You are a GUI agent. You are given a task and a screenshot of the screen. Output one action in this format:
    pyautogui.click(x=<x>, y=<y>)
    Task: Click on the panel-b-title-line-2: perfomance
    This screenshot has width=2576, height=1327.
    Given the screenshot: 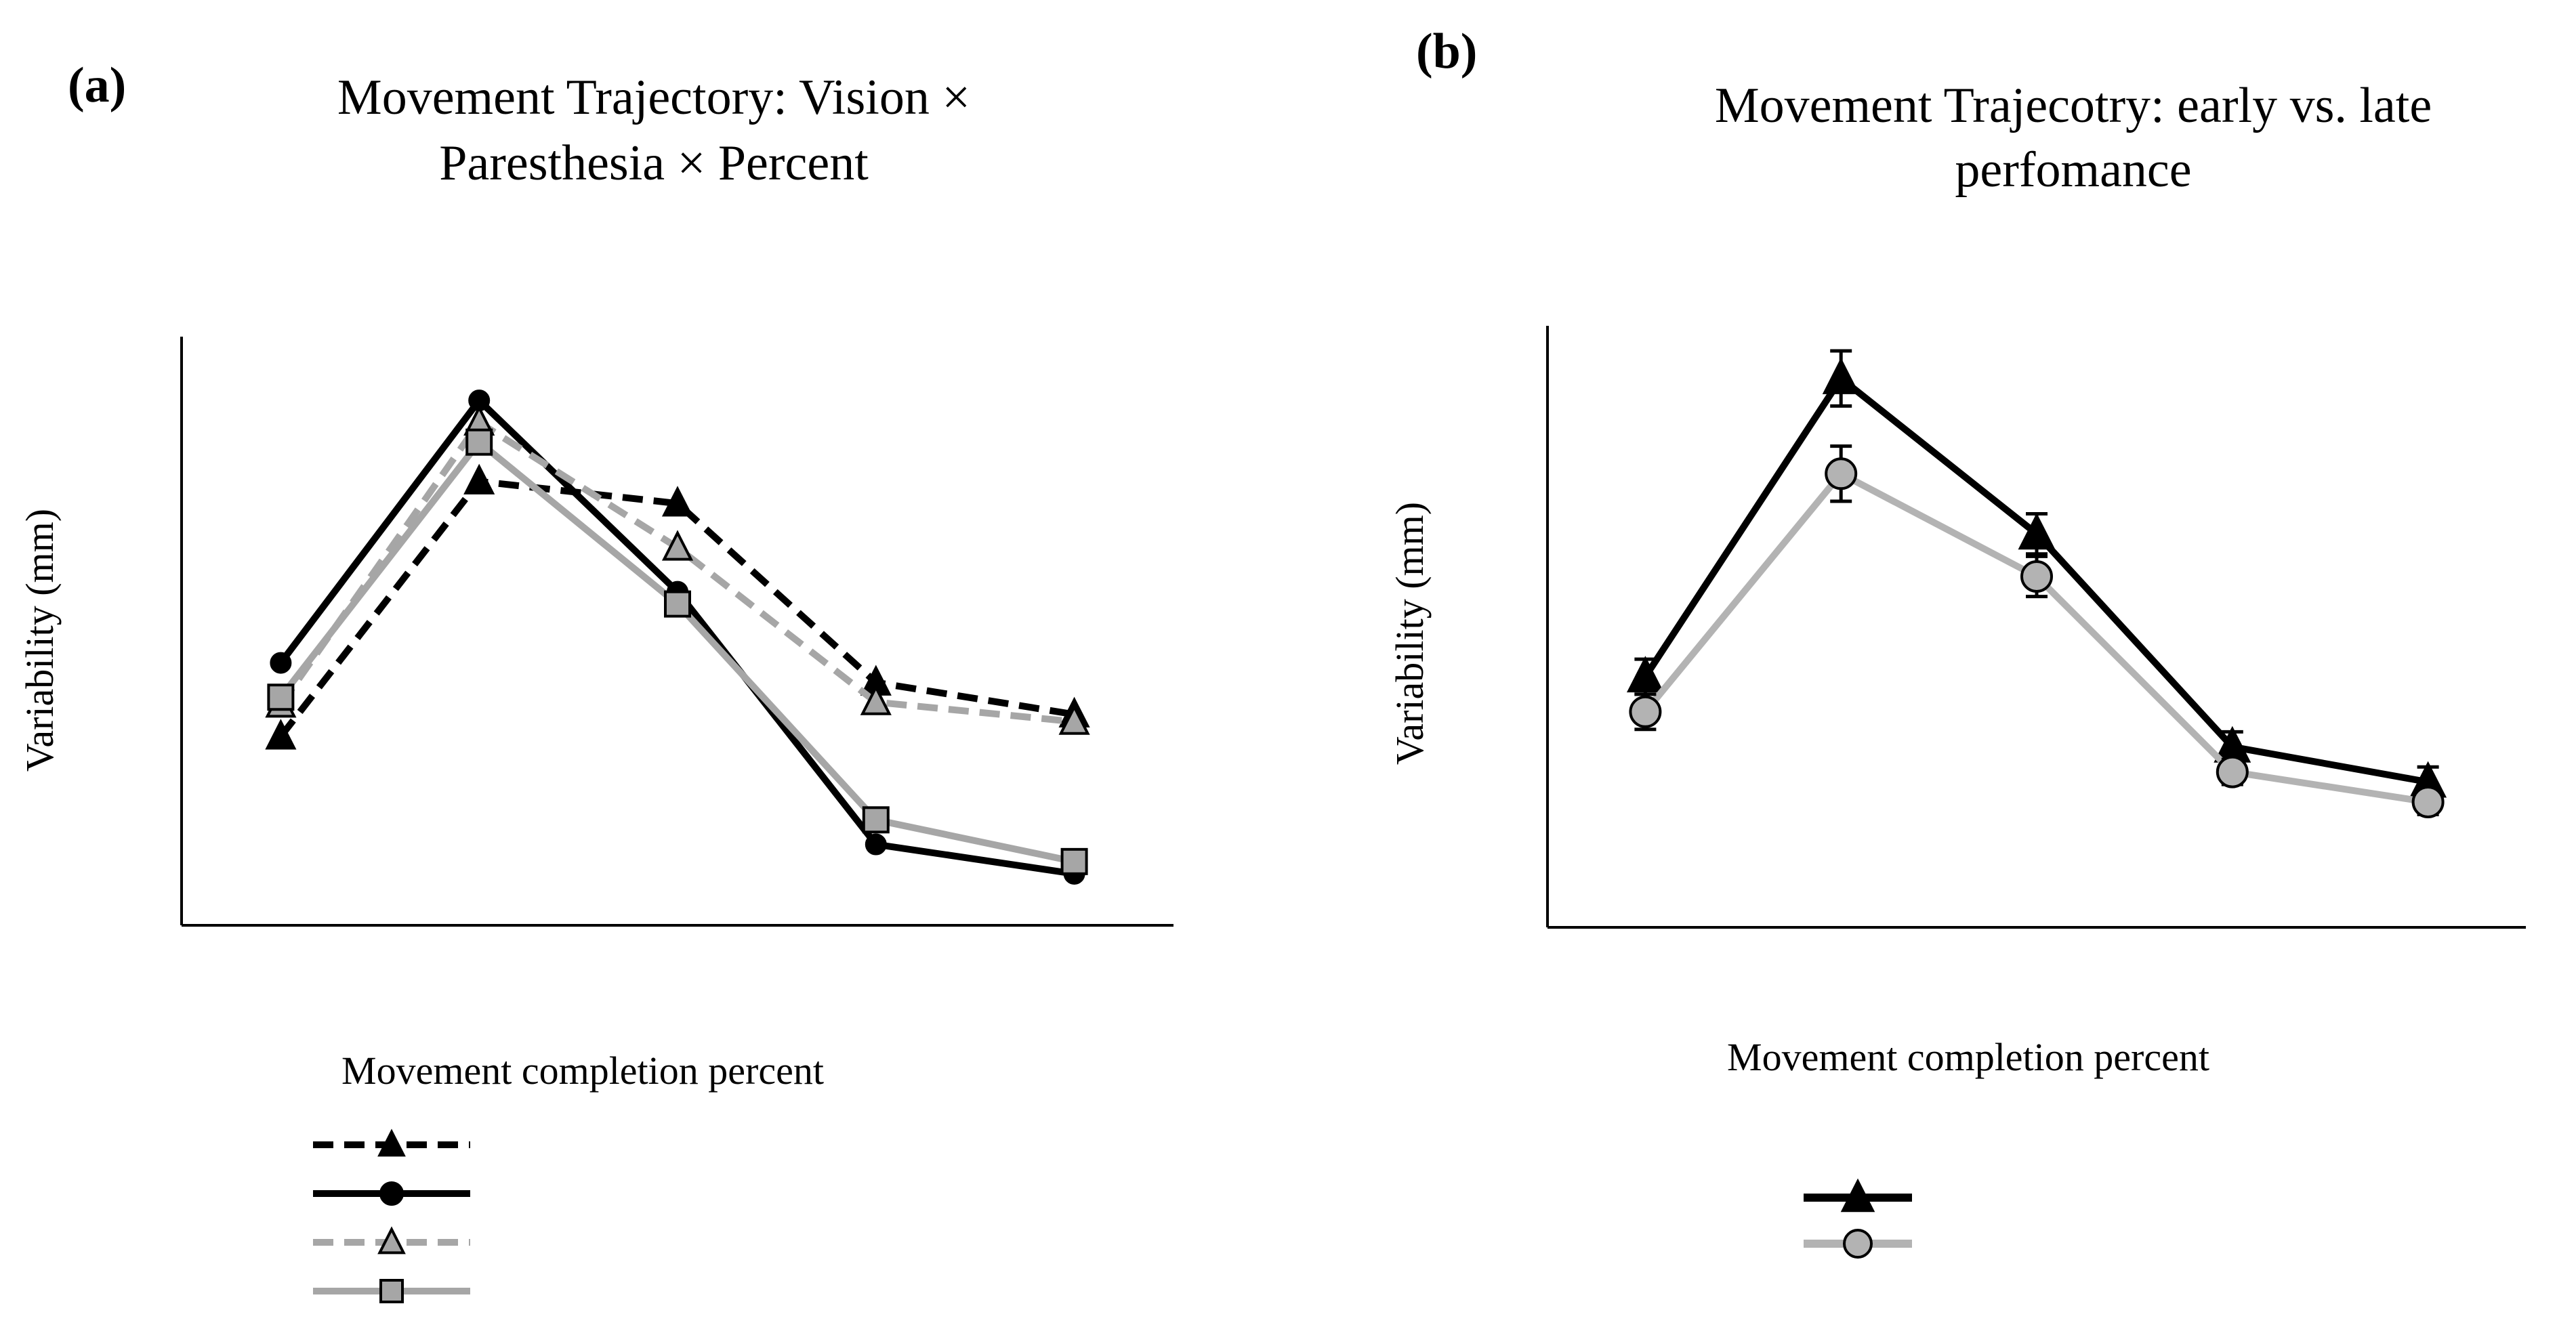 What is the action you would take?
    pyautogui.click(x=2073, y=170)
    